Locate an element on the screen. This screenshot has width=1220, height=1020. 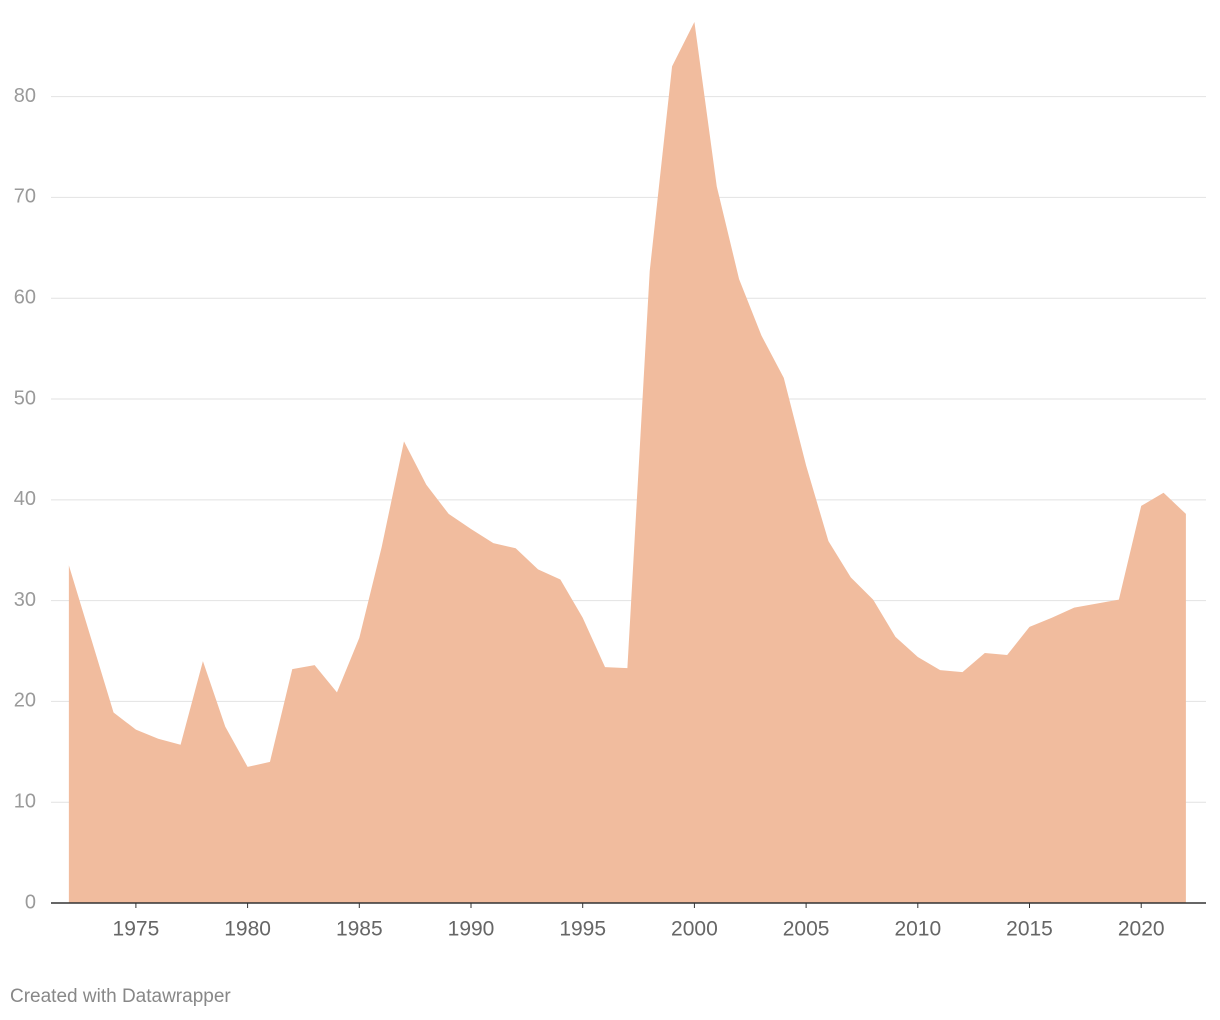
footer: Created with Datawrapper is located at coordinates (120, 996).